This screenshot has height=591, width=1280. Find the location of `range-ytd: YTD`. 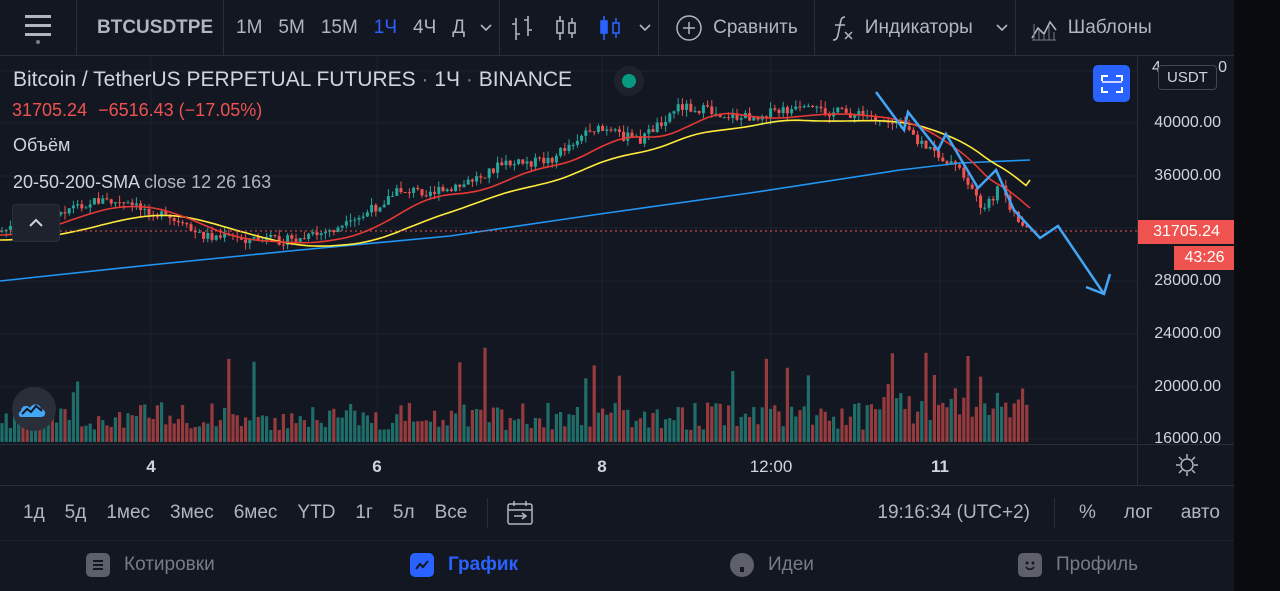

range-ytd: YTD is located at coordinates (316, 512).